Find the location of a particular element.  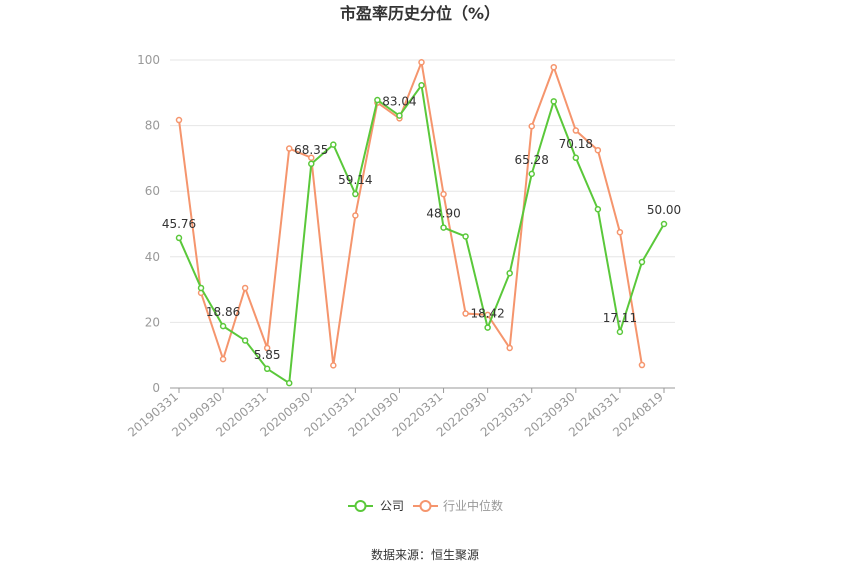

y-tick-label: 20 is located at coordinates (152, 322).